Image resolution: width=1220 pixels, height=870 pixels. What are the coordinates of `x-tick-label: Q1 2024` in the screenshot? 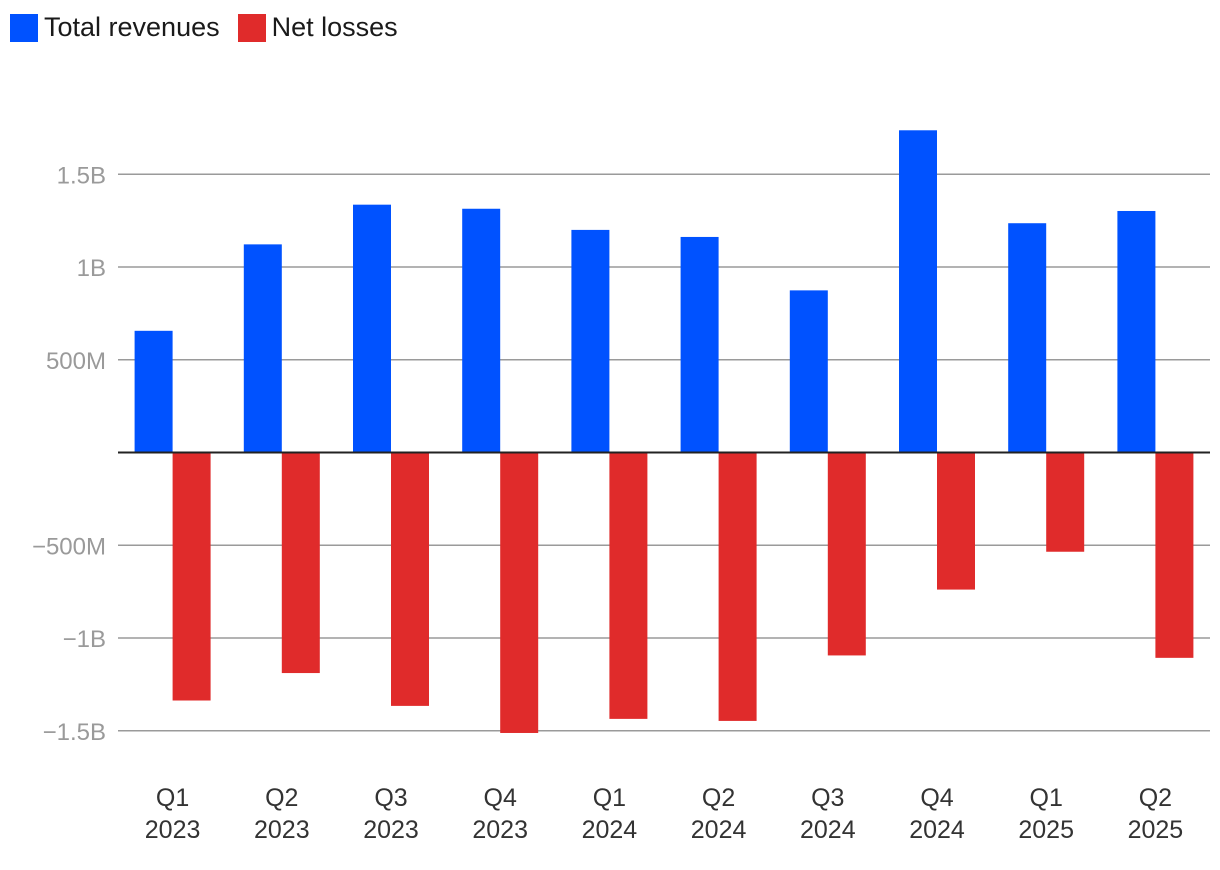 It's located at (610, 814).